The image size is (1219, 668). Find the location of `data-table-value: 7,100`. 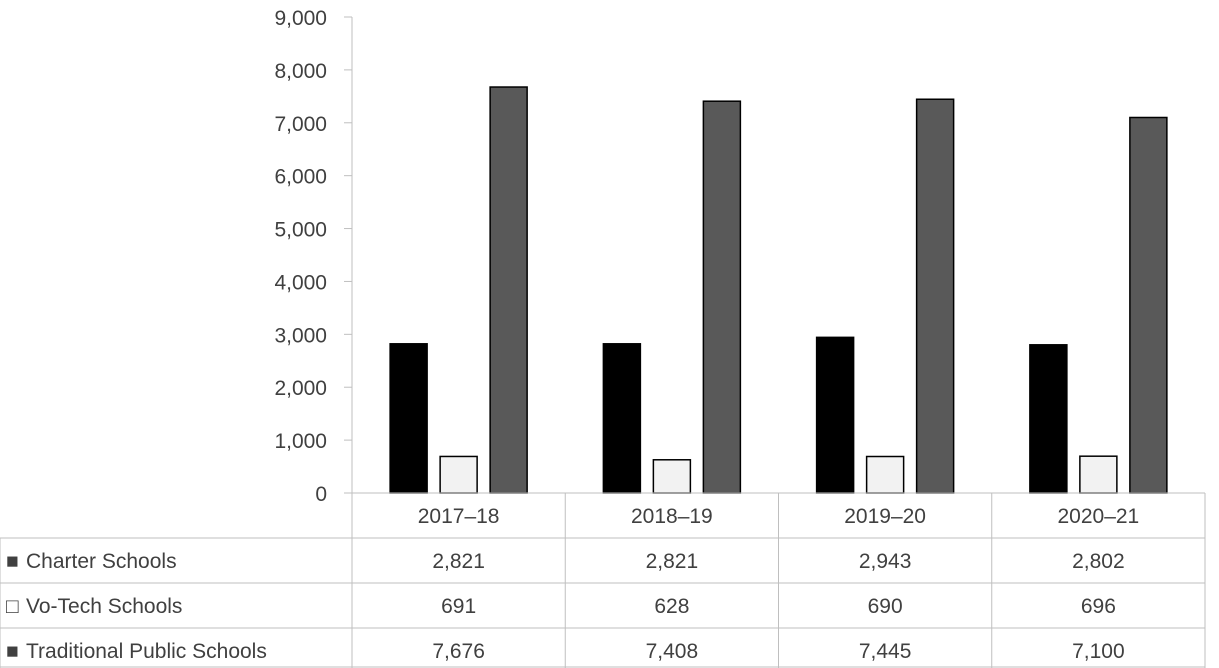

data-table-value: 7,100 is located at coordinates (1098, 651).